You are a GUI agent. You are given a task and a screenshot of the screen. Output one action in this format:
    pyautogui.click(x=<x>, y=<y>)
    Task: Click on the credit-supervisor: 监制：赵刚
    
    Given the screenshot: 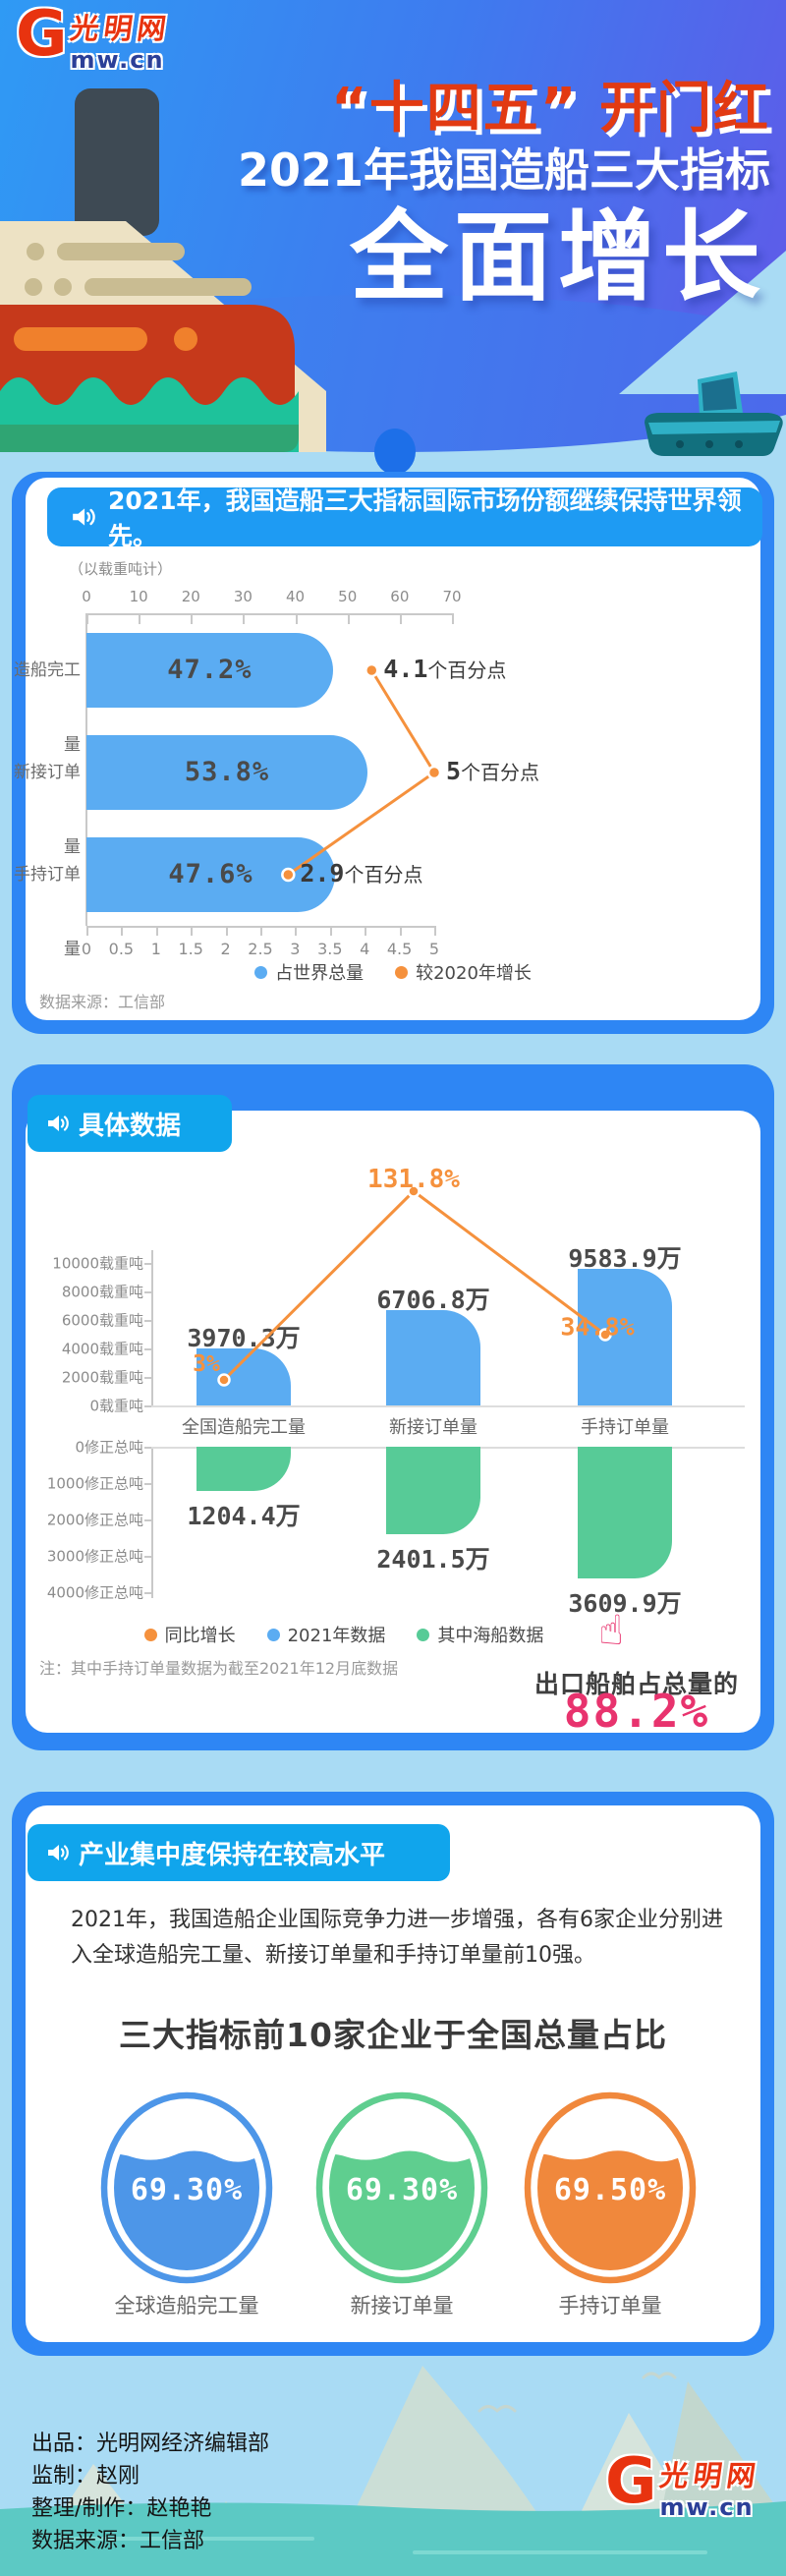 What is the action you would take?
    pyautogui.click(x=85, y=2476)
    